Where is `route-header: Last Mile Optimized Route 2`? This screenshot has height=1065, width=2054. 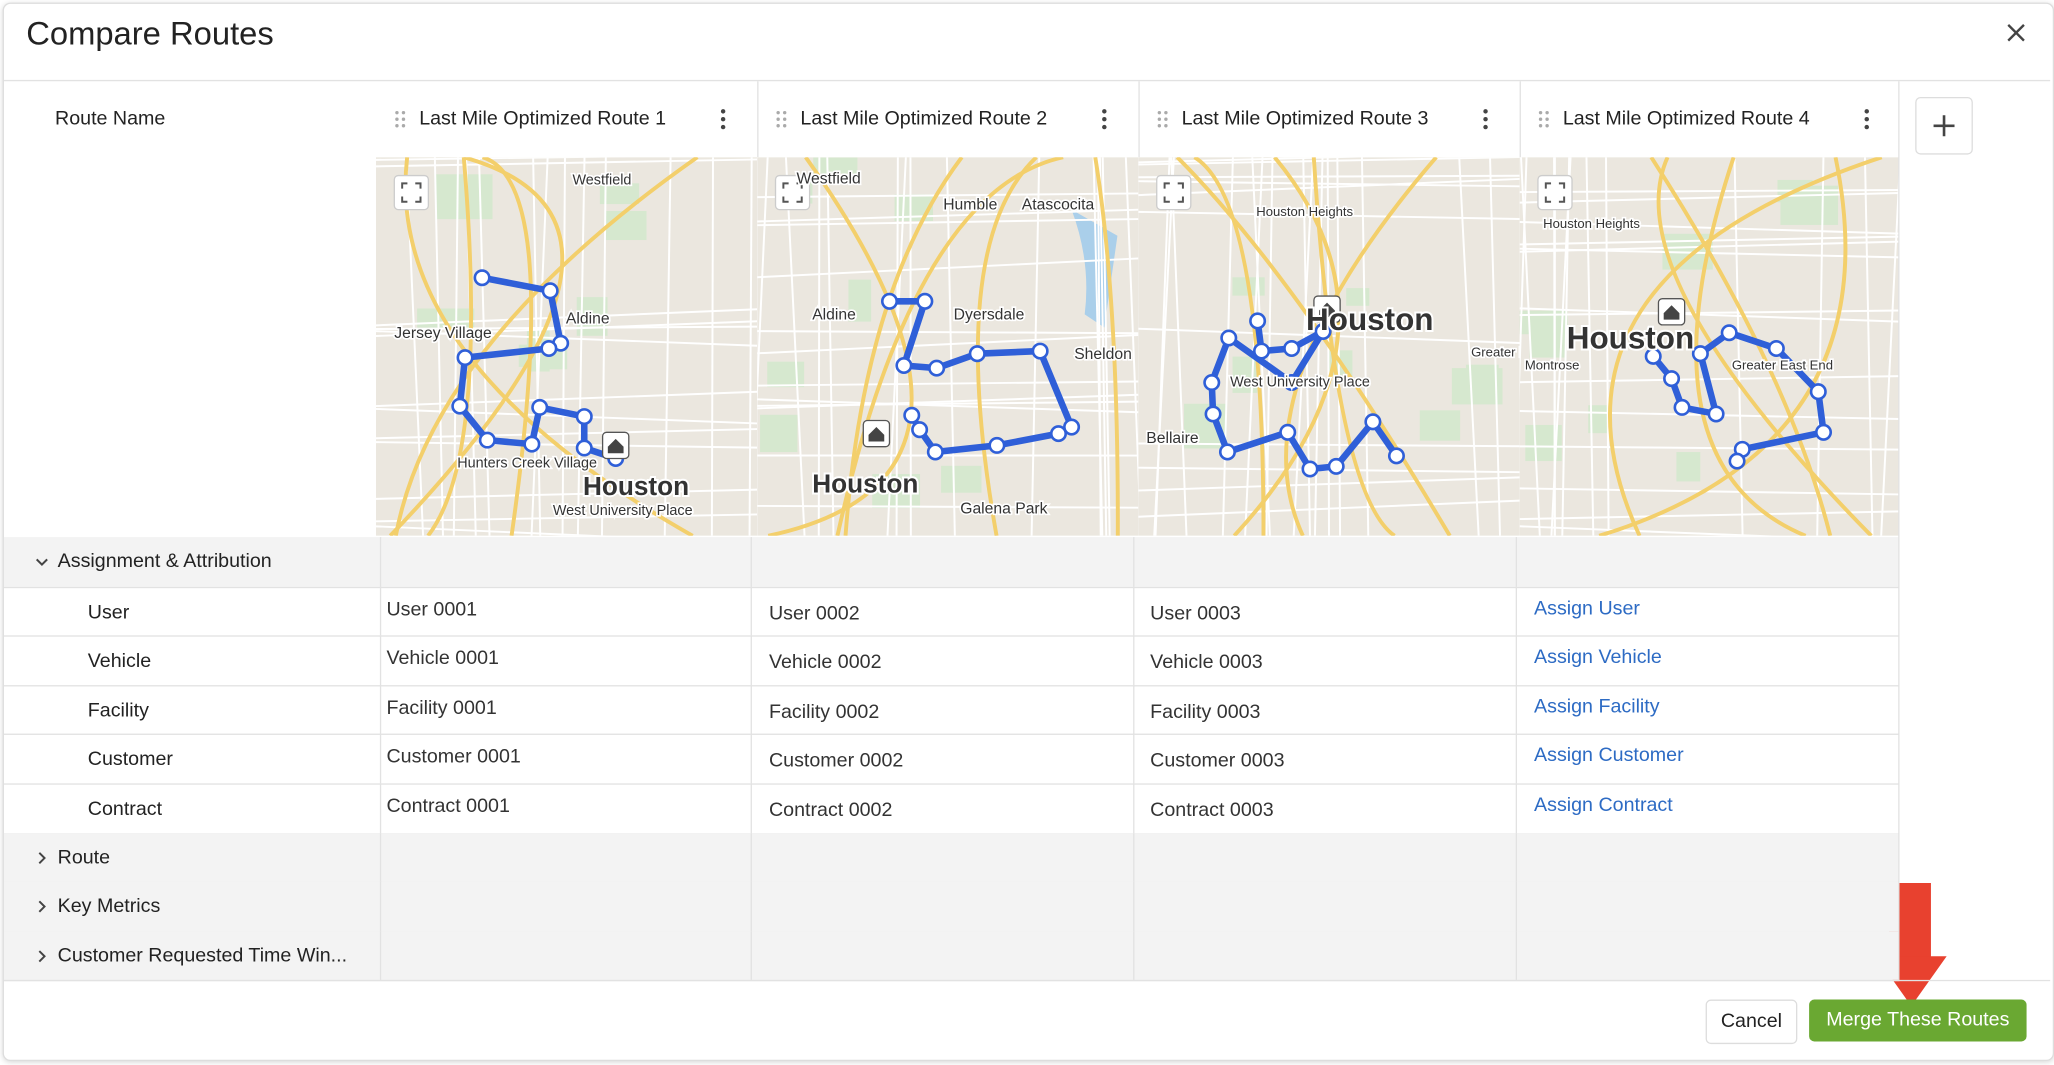 route-header: Last Mile Optimized Route 2 is located at coordinates (924, 118).